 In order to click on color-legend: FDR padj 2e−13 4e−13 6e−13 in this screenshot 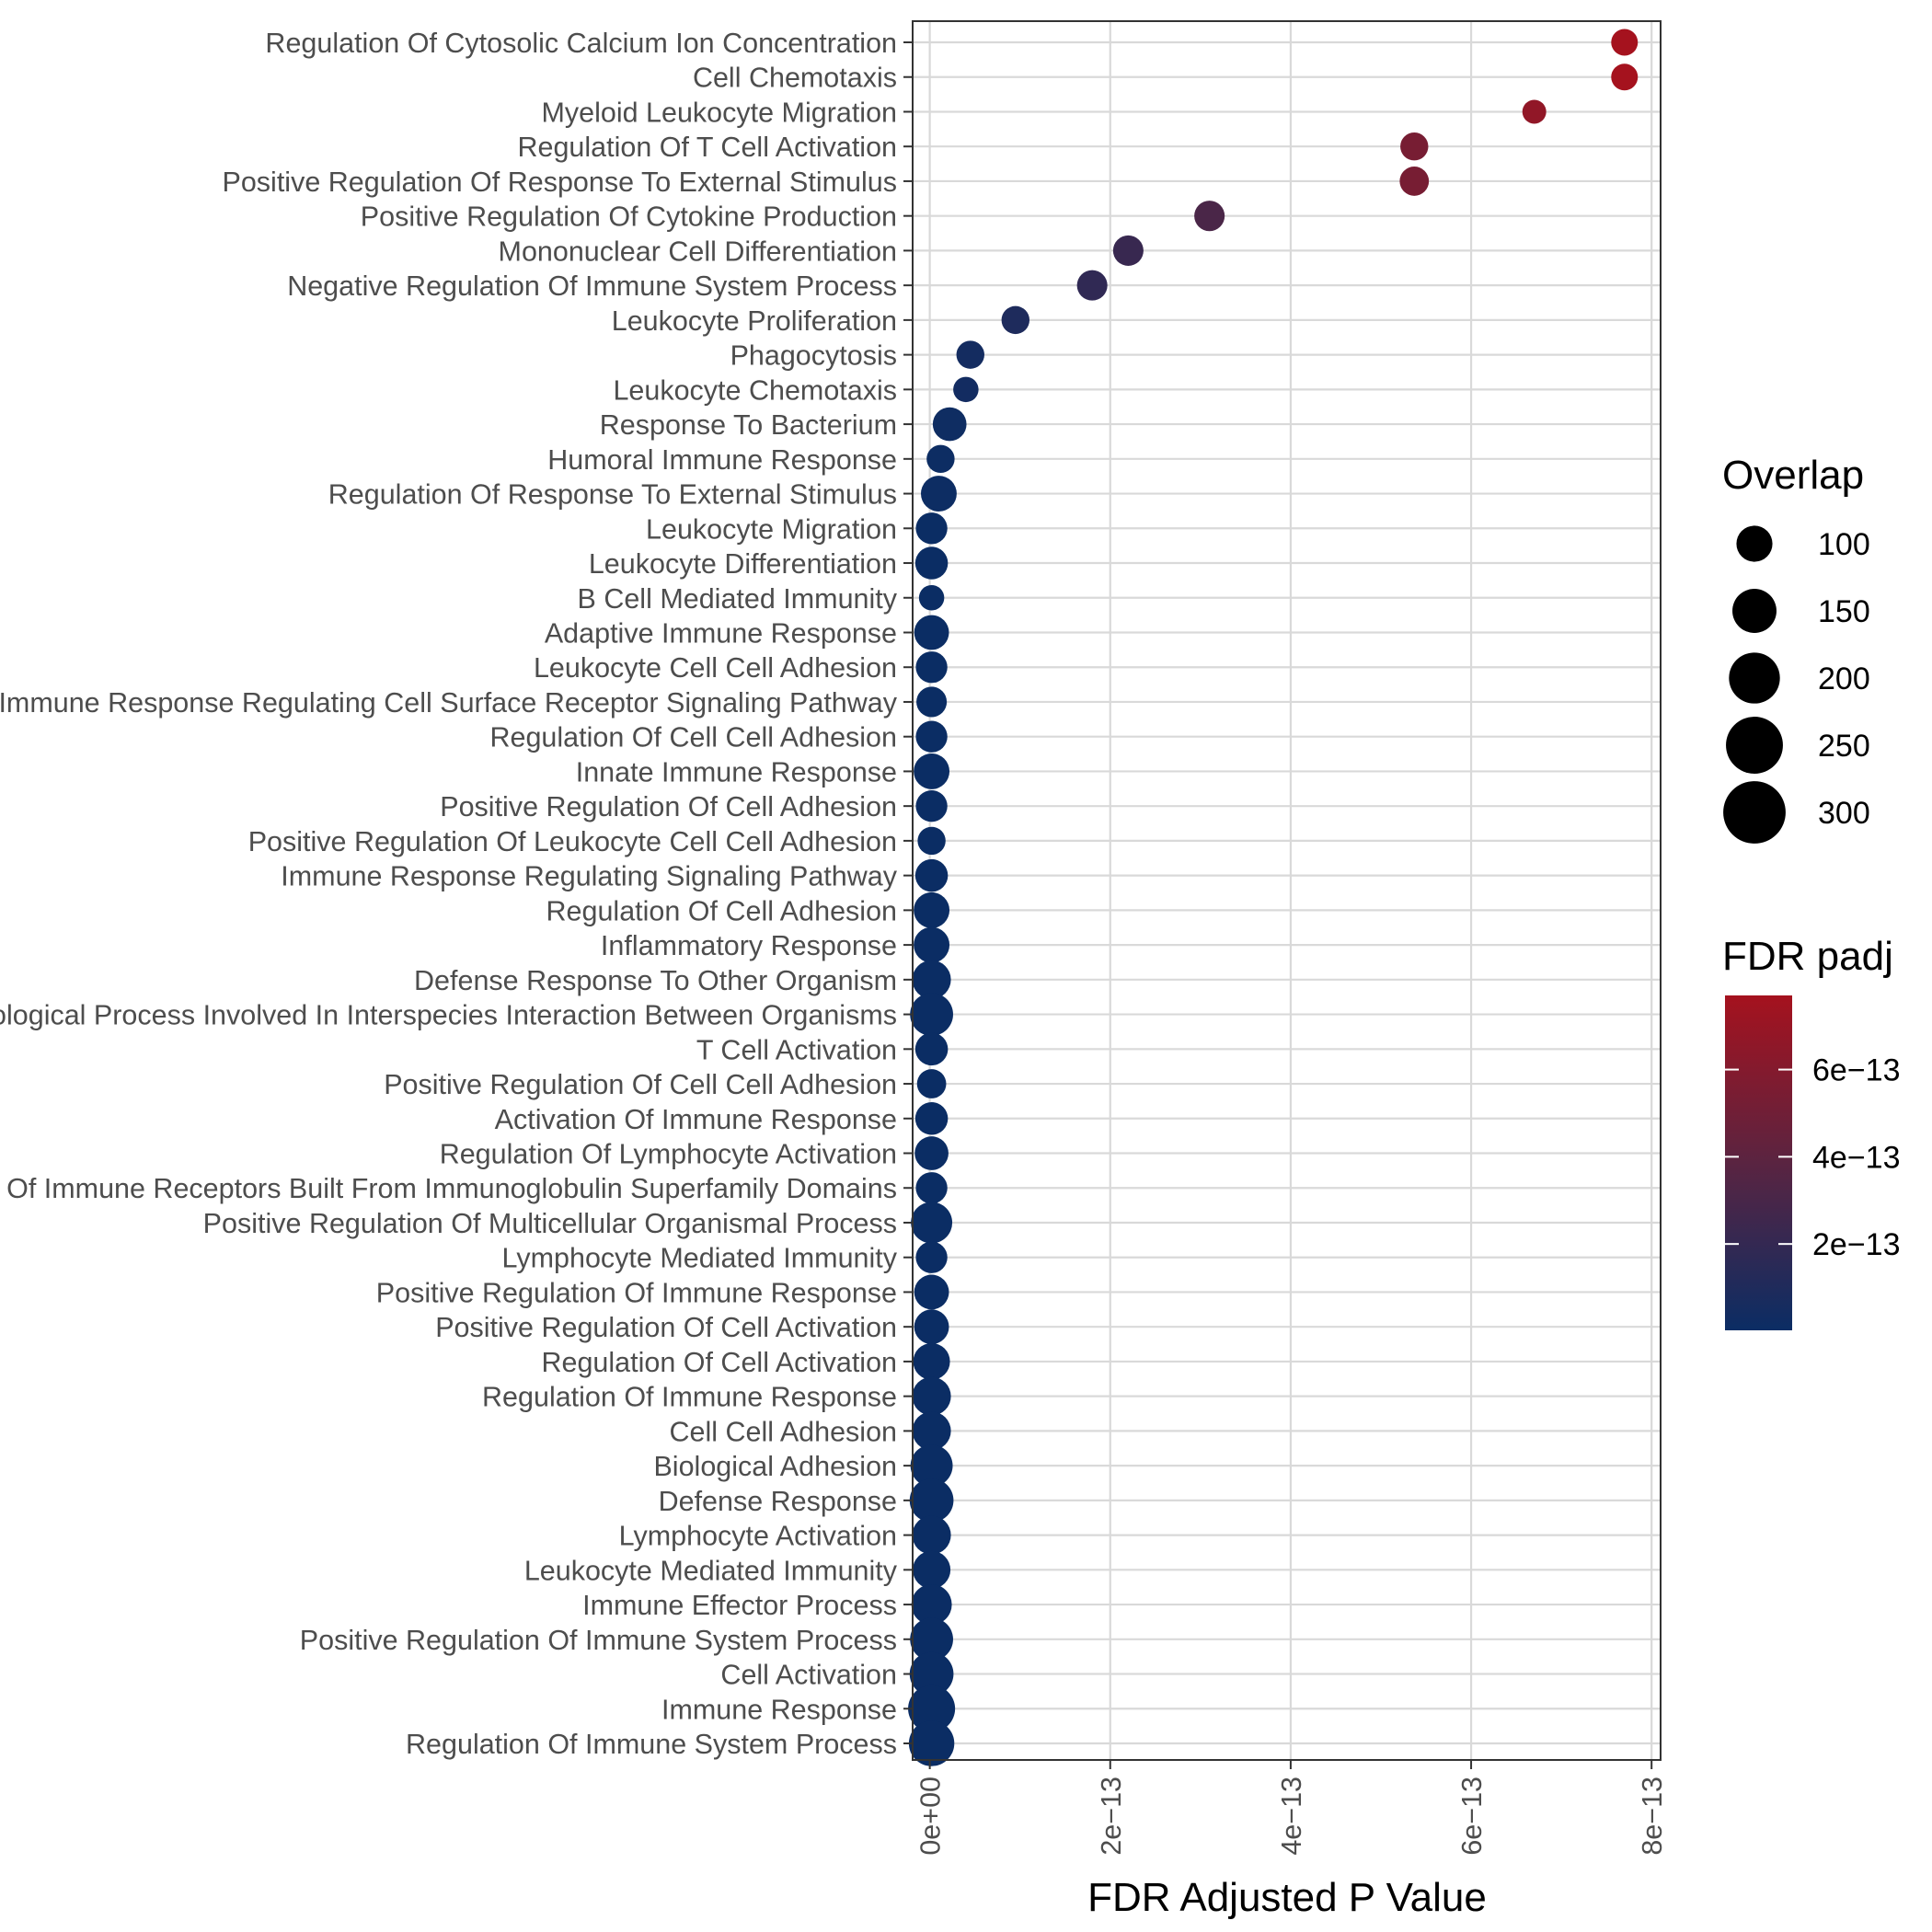, I will do `click(1811, 1132)`.